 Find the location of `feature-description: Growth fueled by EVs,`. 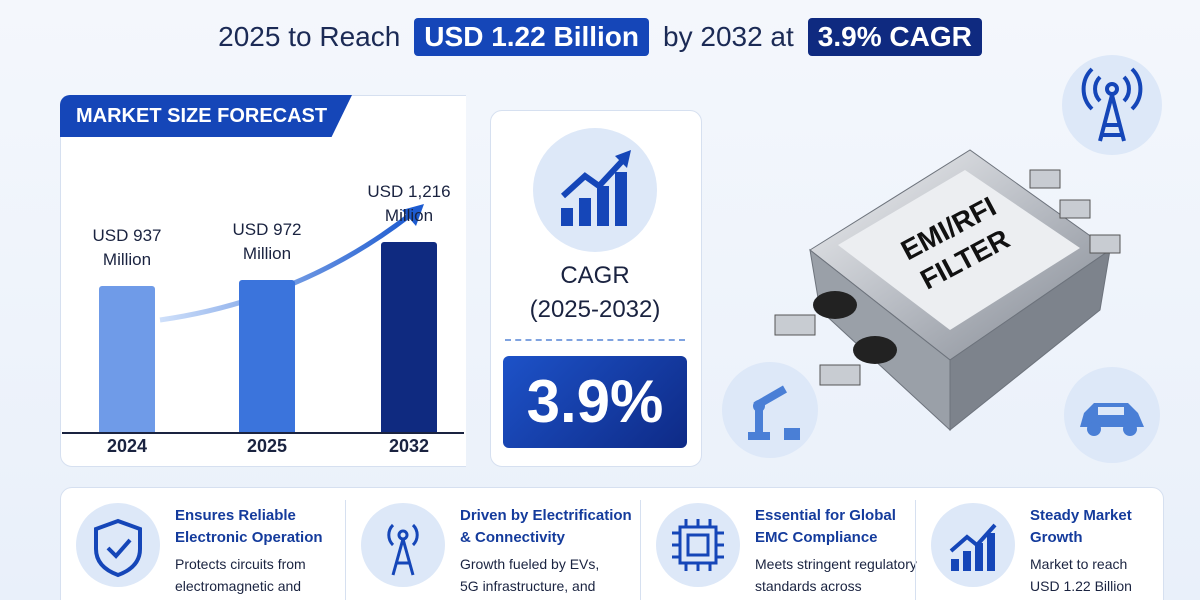

feature-description: Growth fueled by EVs, is located at coordinates (530, 564).